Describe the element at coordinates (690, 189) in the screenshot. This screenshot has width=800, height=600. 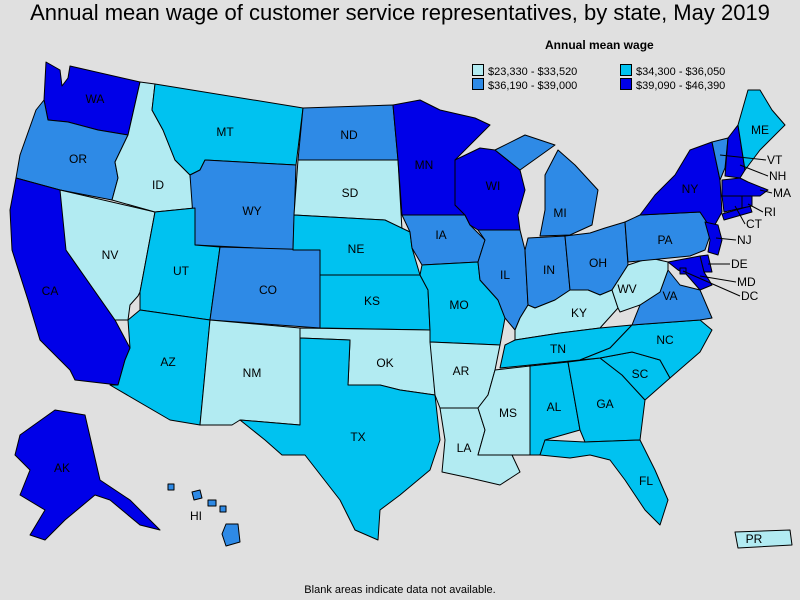
I see `state-label-ny: NY` at that location.